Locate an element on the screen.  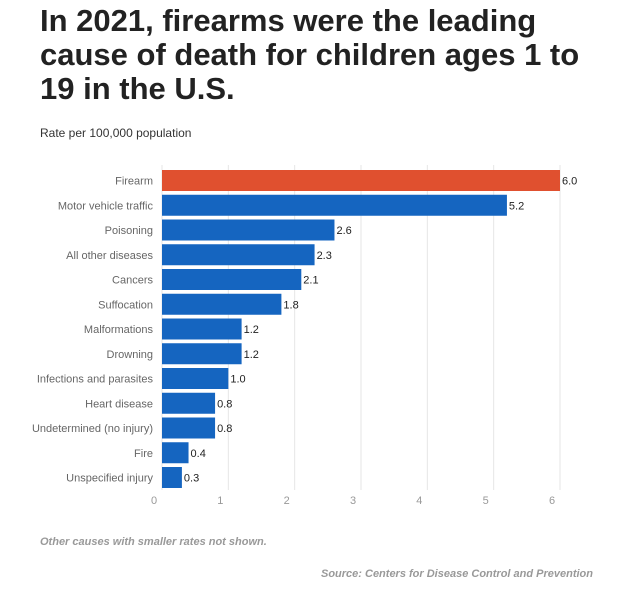
value-label: 5.2 is located at coordinates (516, 206).